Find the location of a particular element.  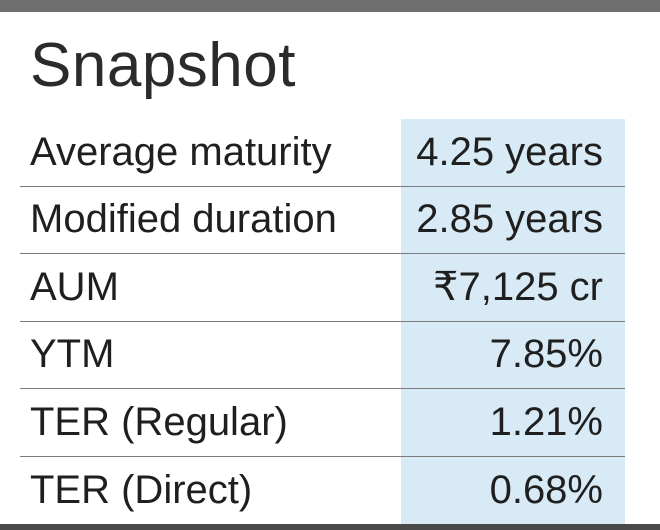

row-ytm: YTM 7.85% is located at coordinates (322, 355).